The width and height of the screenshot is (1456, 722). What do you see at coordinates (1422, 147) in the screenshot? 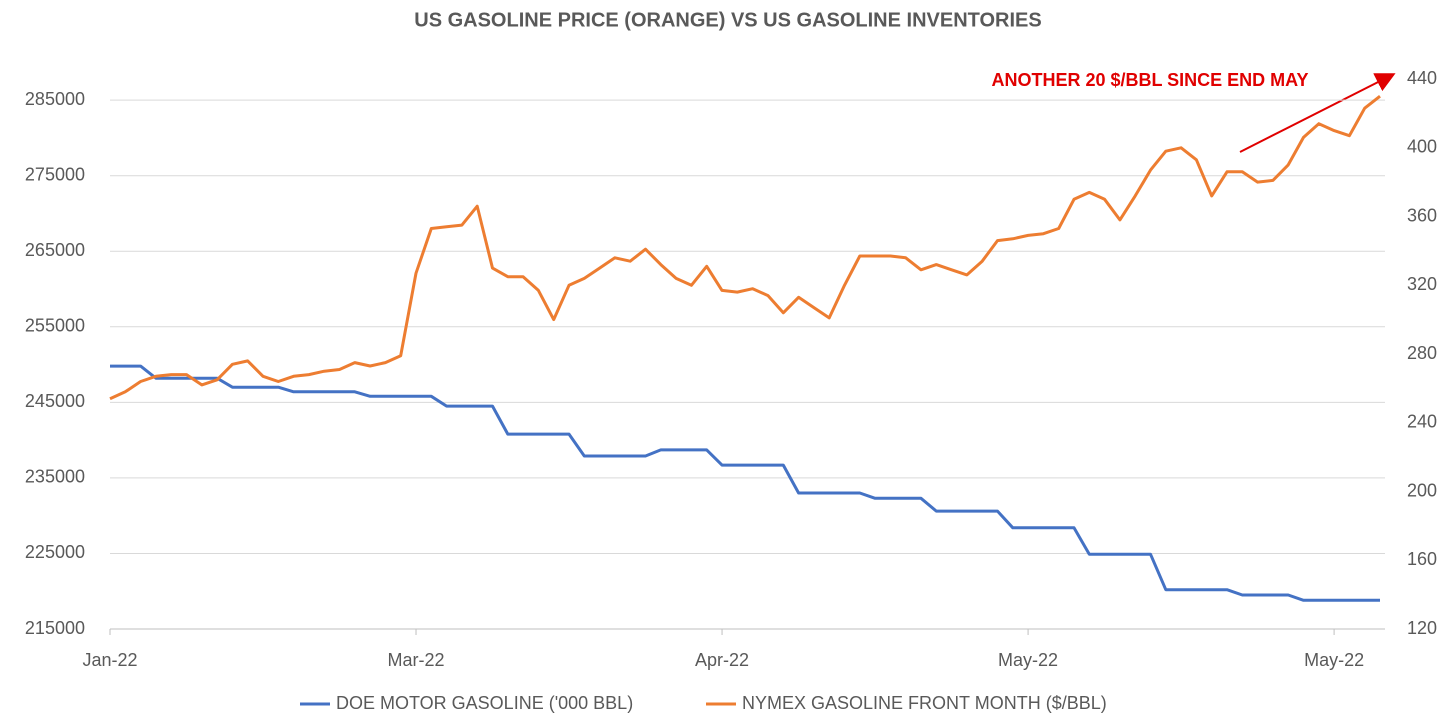
I see `y2-tick-label: 400` at bounding box center [1422, 147].